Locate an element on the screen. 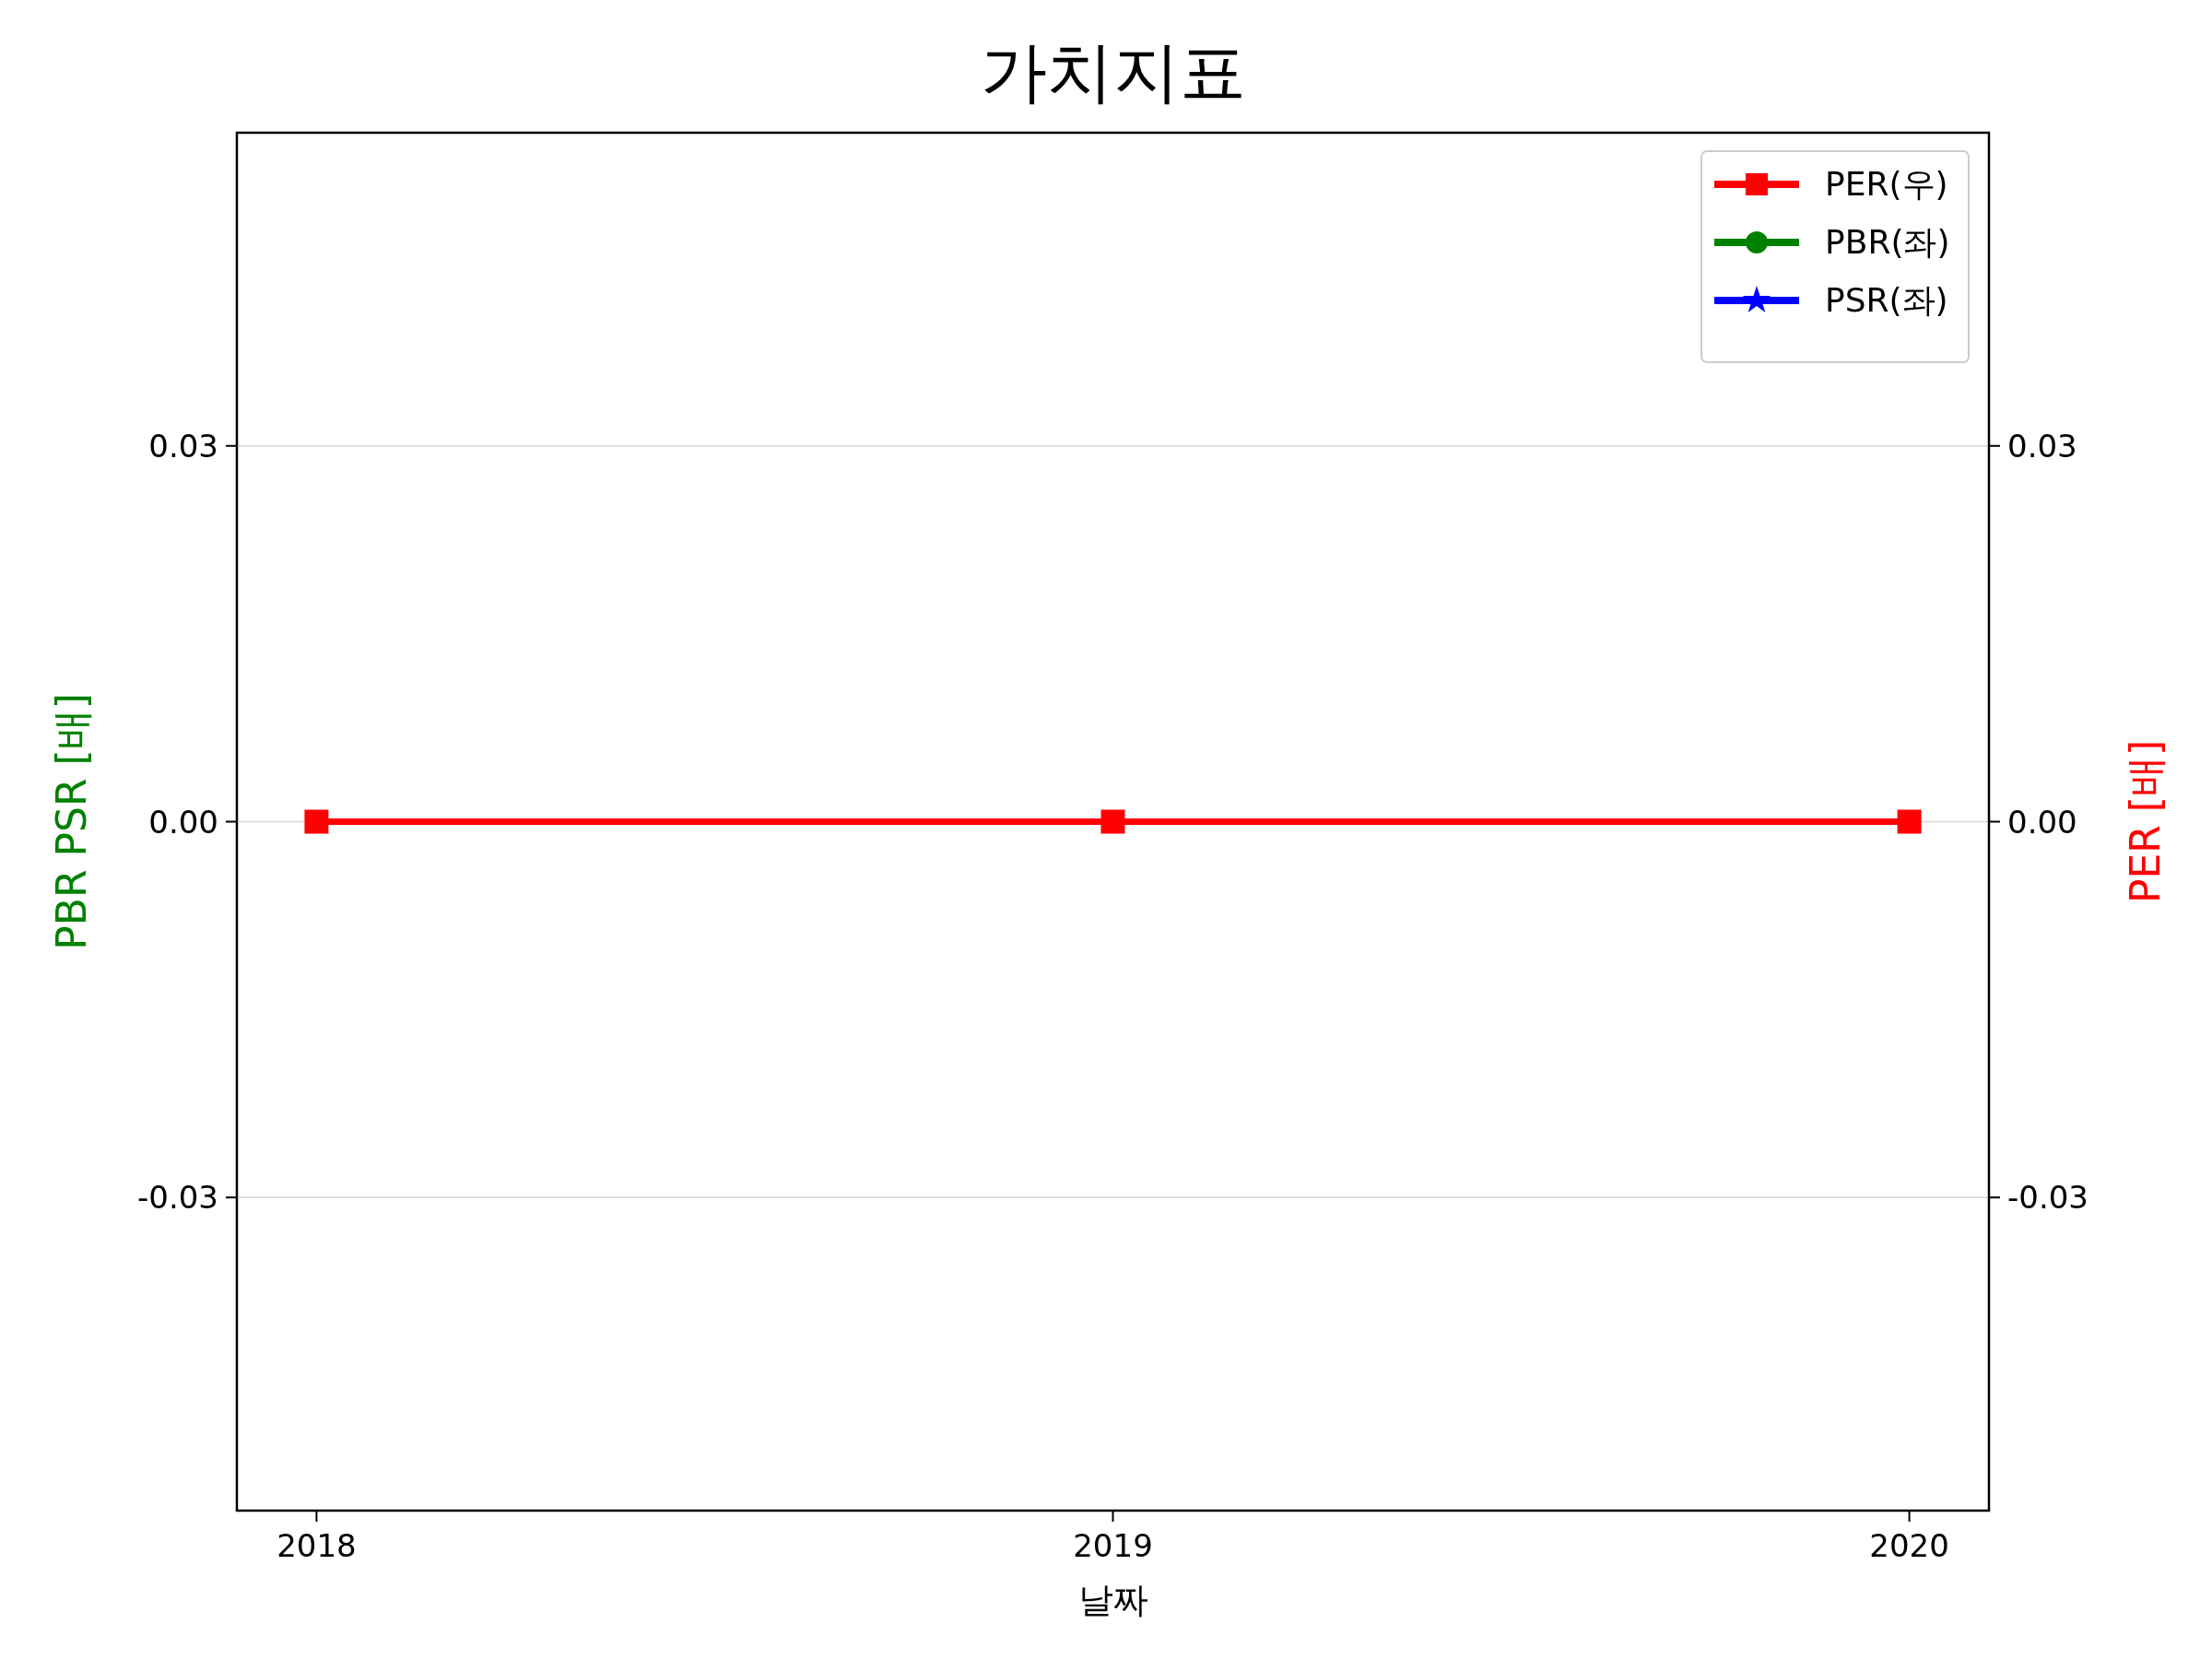  y-axis-title: PBR PSR [배] is located at coordinates (71, 821).